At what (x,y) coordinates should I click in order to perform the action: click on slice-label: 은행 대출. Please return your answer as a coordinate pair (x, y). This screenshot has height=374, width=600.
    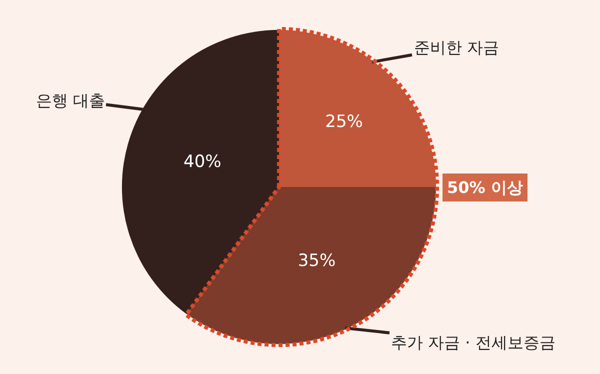
    Looking at the image, I should click on (71, 100).